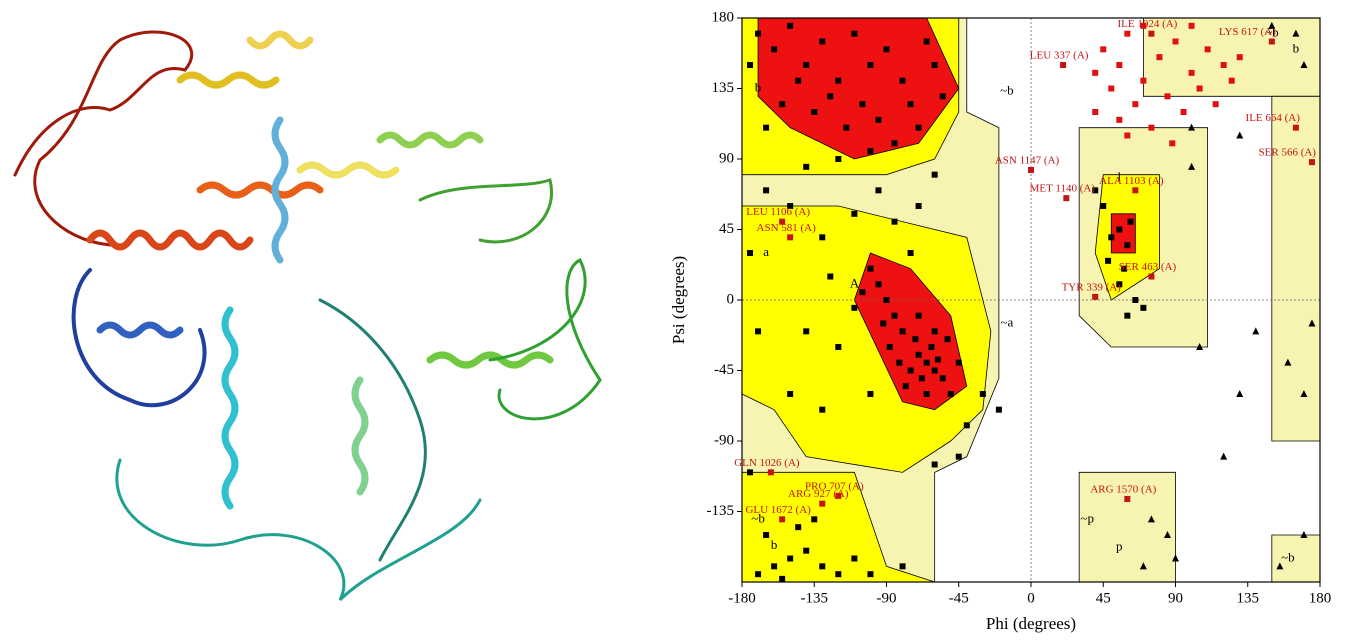 This screenshot has width=1345, height=643. I want to click on residue-label: LYS 617 (A), so click(1247, 32).